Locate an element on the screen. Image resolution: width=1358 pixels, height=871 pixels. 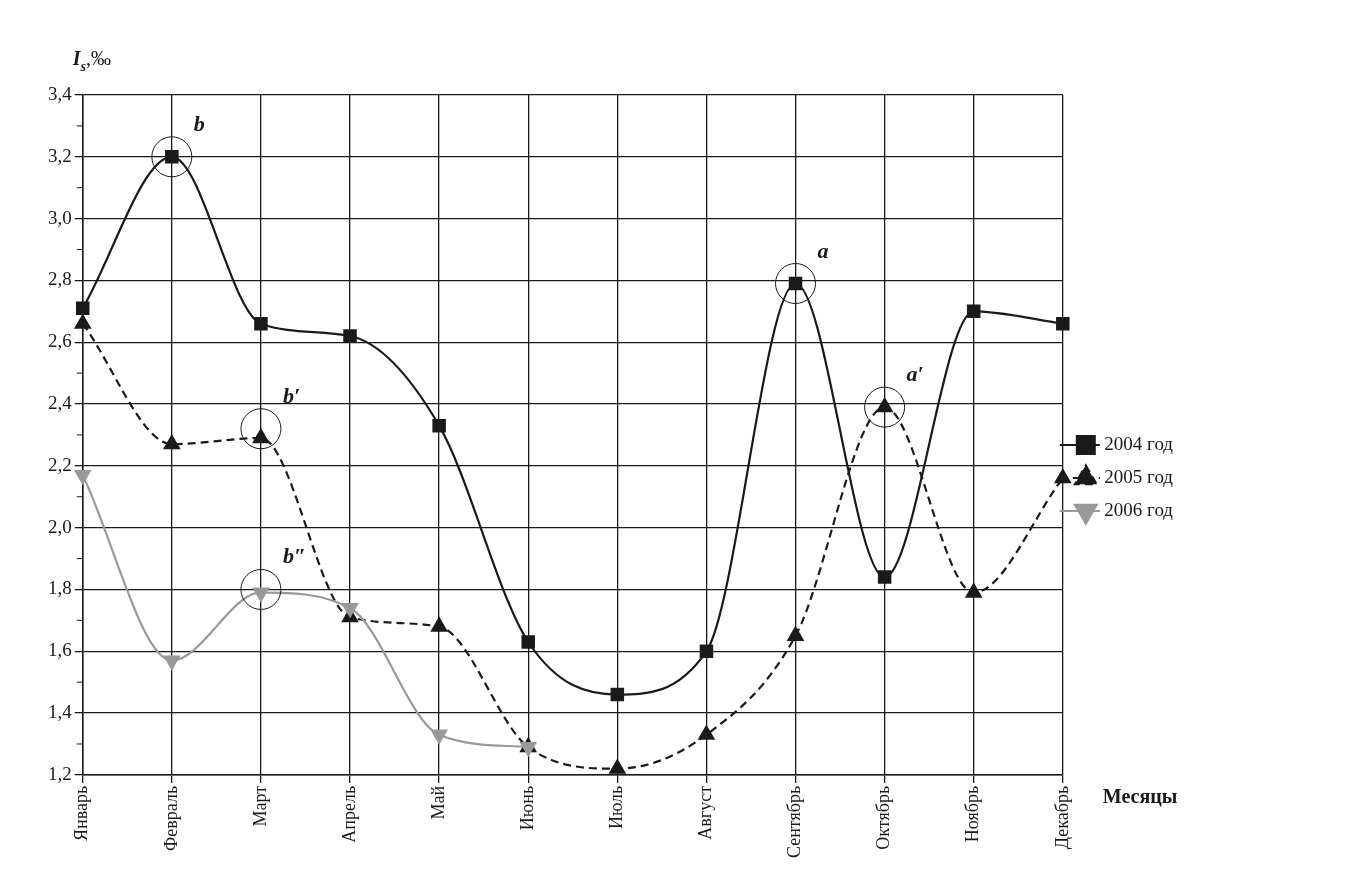
annotation: a is located at coordinates (823, 250).